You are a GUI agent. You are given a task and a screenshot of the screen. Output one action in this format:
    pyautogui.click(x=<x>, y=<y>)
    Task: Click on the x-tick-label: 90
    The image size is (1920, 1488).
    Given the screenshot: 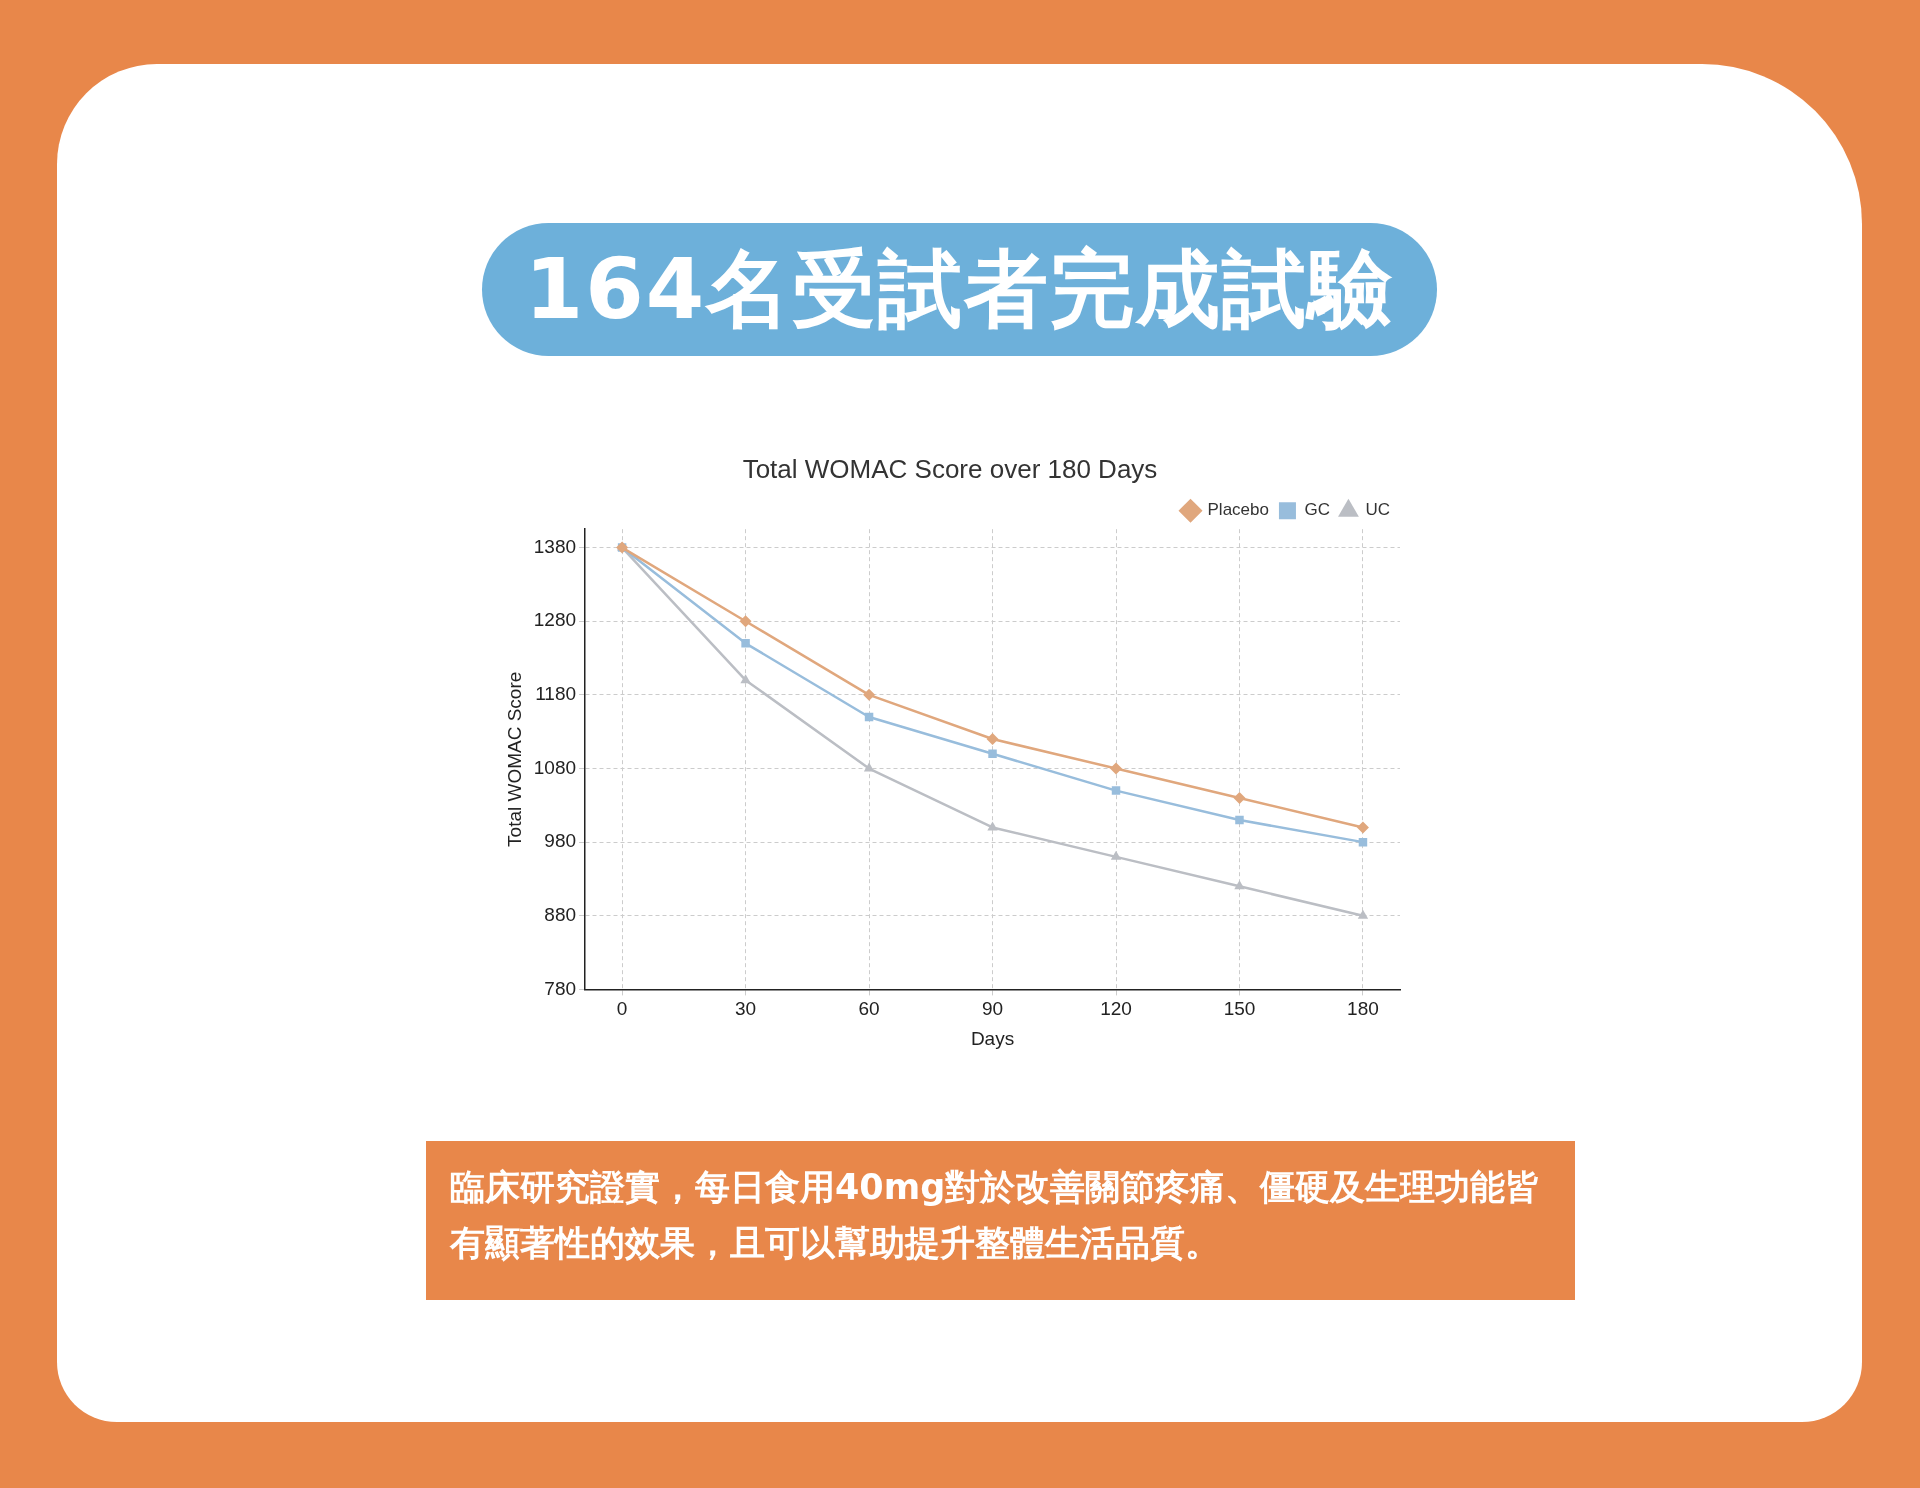 What is the action you would take?
    pyautogui.click(x=992, y=1009)
    